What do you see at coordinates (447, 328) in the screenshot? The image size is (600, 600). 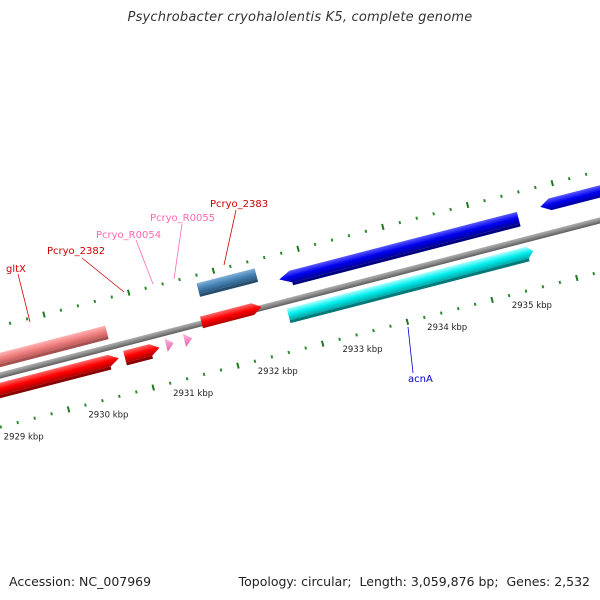 I see `kbp-label: 2934 kbp` at bounding box center [447, 328].